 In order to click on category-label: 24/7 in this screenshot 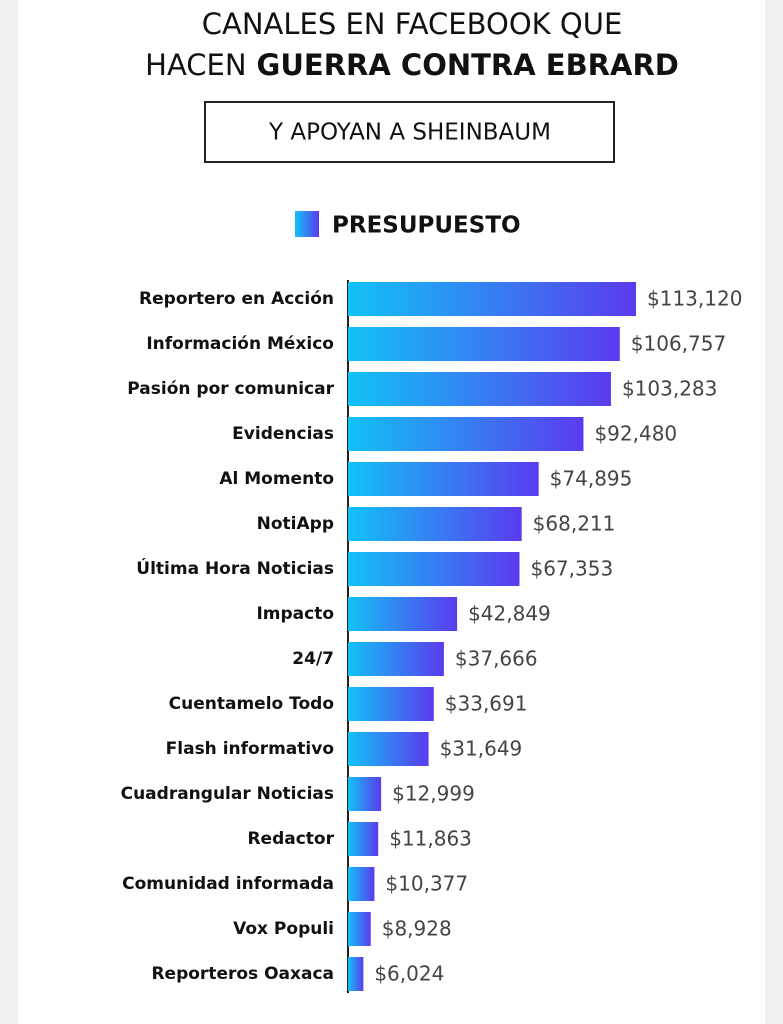, I will do `click(313, 659)`.